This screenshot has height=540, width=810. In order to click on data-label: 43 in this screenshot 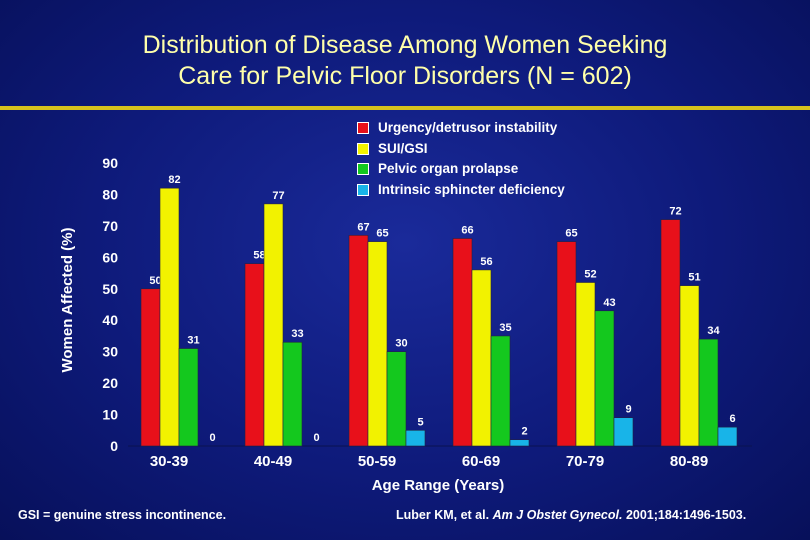, I will do `click(609, 303)`.